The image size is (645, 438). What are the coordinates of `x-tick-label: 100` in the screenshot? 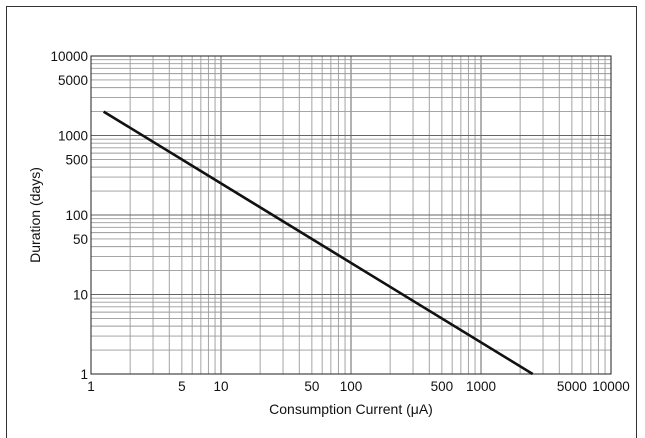 It's located at (351, 386).